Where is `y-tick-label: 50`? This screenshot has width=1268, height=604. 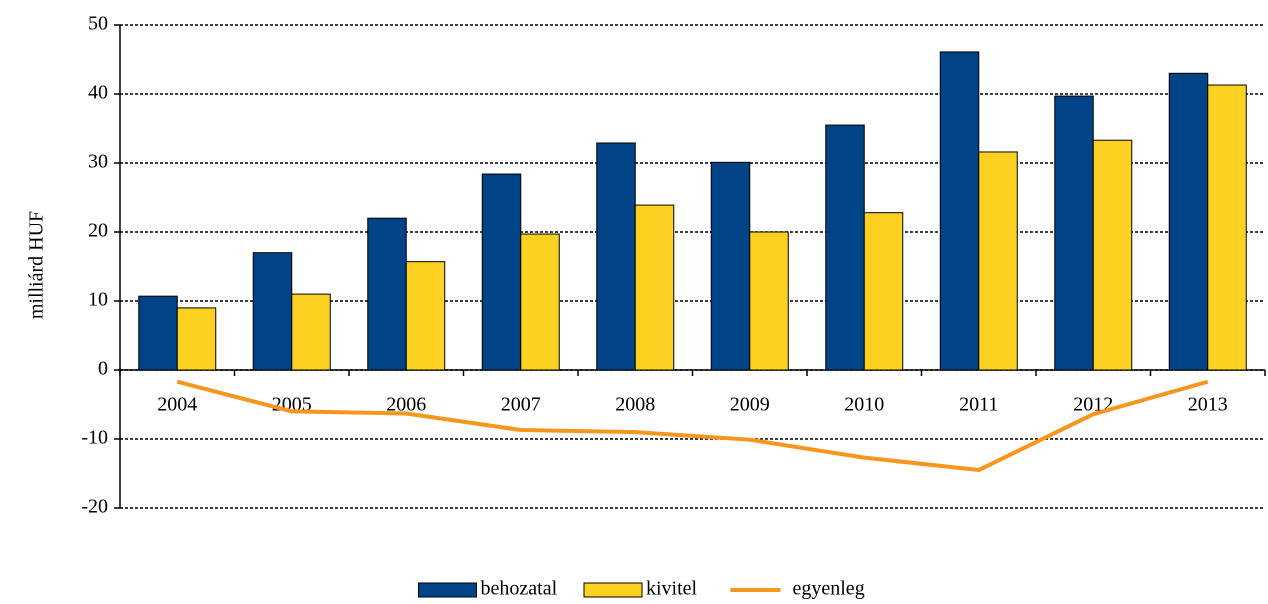
y-tick-label: 50 is located at coordinates (98, 24).